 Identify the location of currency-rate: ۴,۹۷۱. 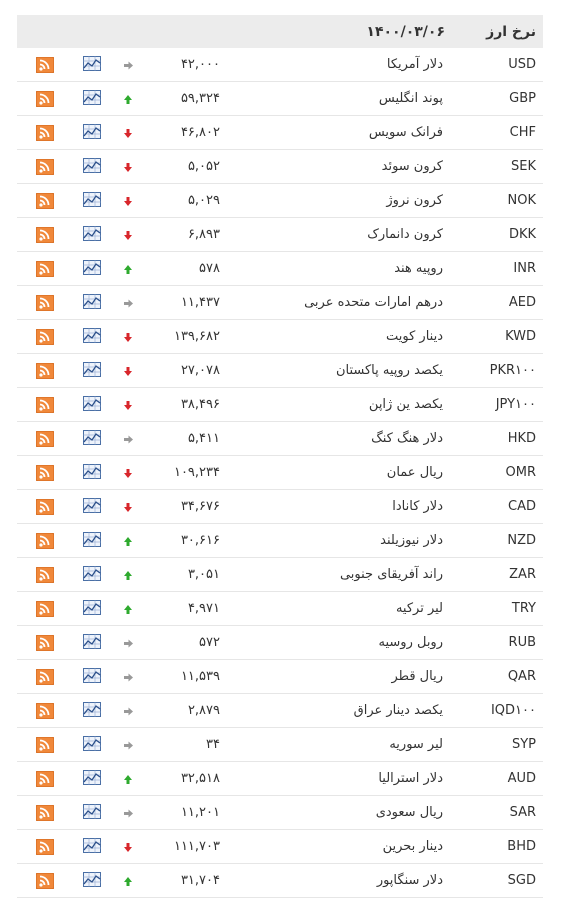
(203, 608).